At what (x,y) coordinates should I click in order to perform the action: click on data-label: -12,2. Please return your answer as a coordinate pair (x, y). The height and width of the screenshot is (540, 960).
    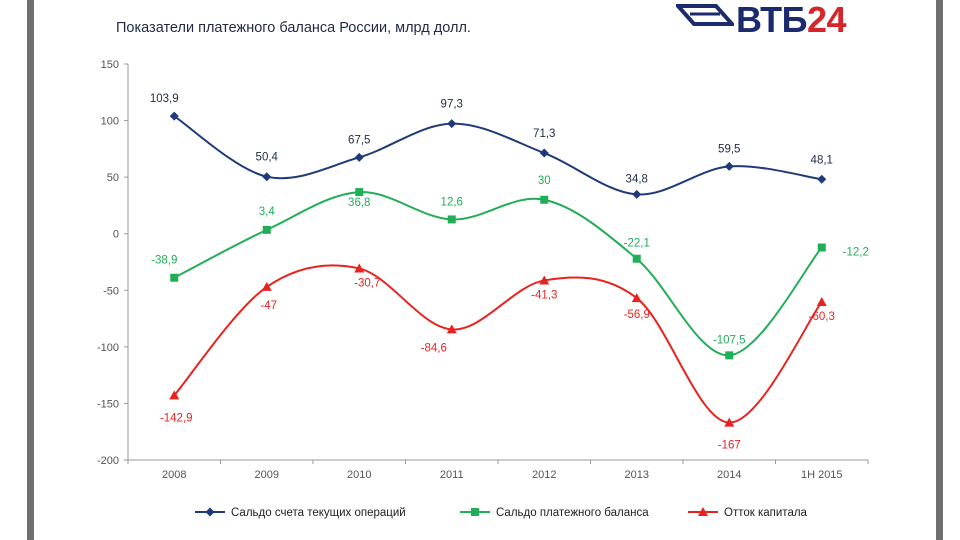
    Looking at the image, I should click on (856, 253).